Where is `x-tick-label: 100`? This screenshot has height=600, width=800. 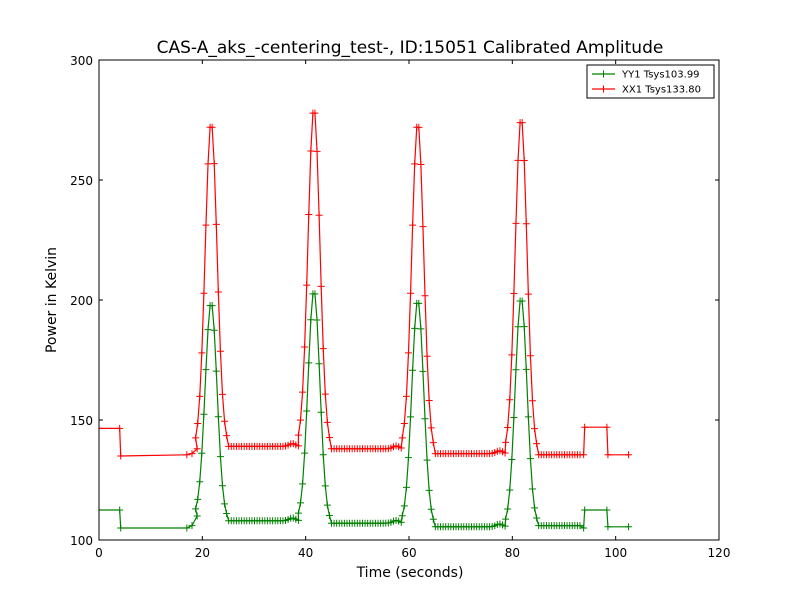
x-tick-label: 100 is located at coordinates (615, 553).